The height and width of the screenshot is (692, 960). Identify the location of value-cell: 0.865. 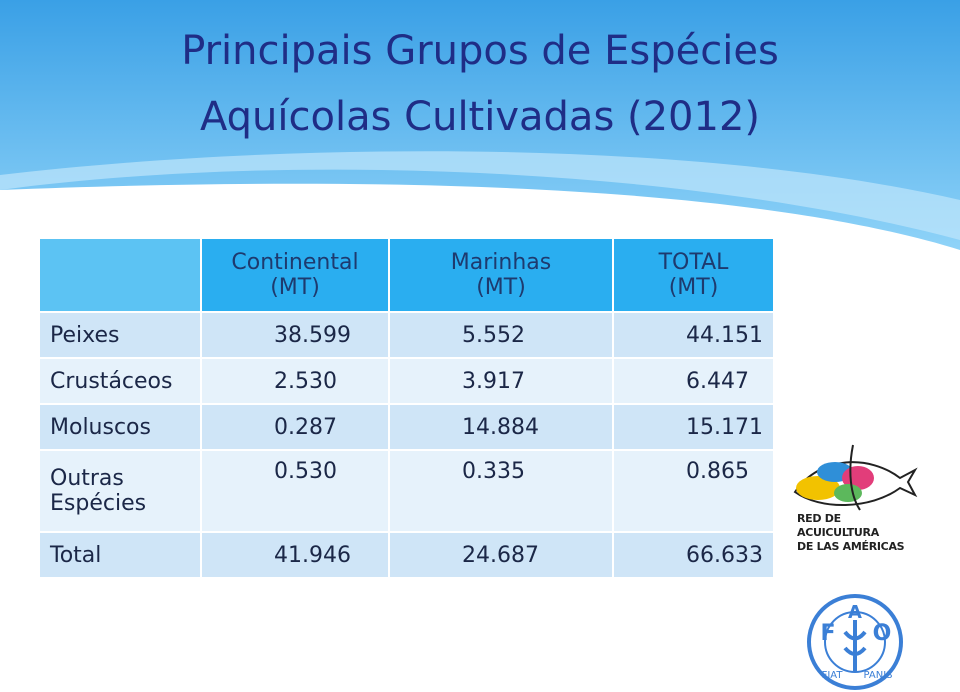
(693, 491).